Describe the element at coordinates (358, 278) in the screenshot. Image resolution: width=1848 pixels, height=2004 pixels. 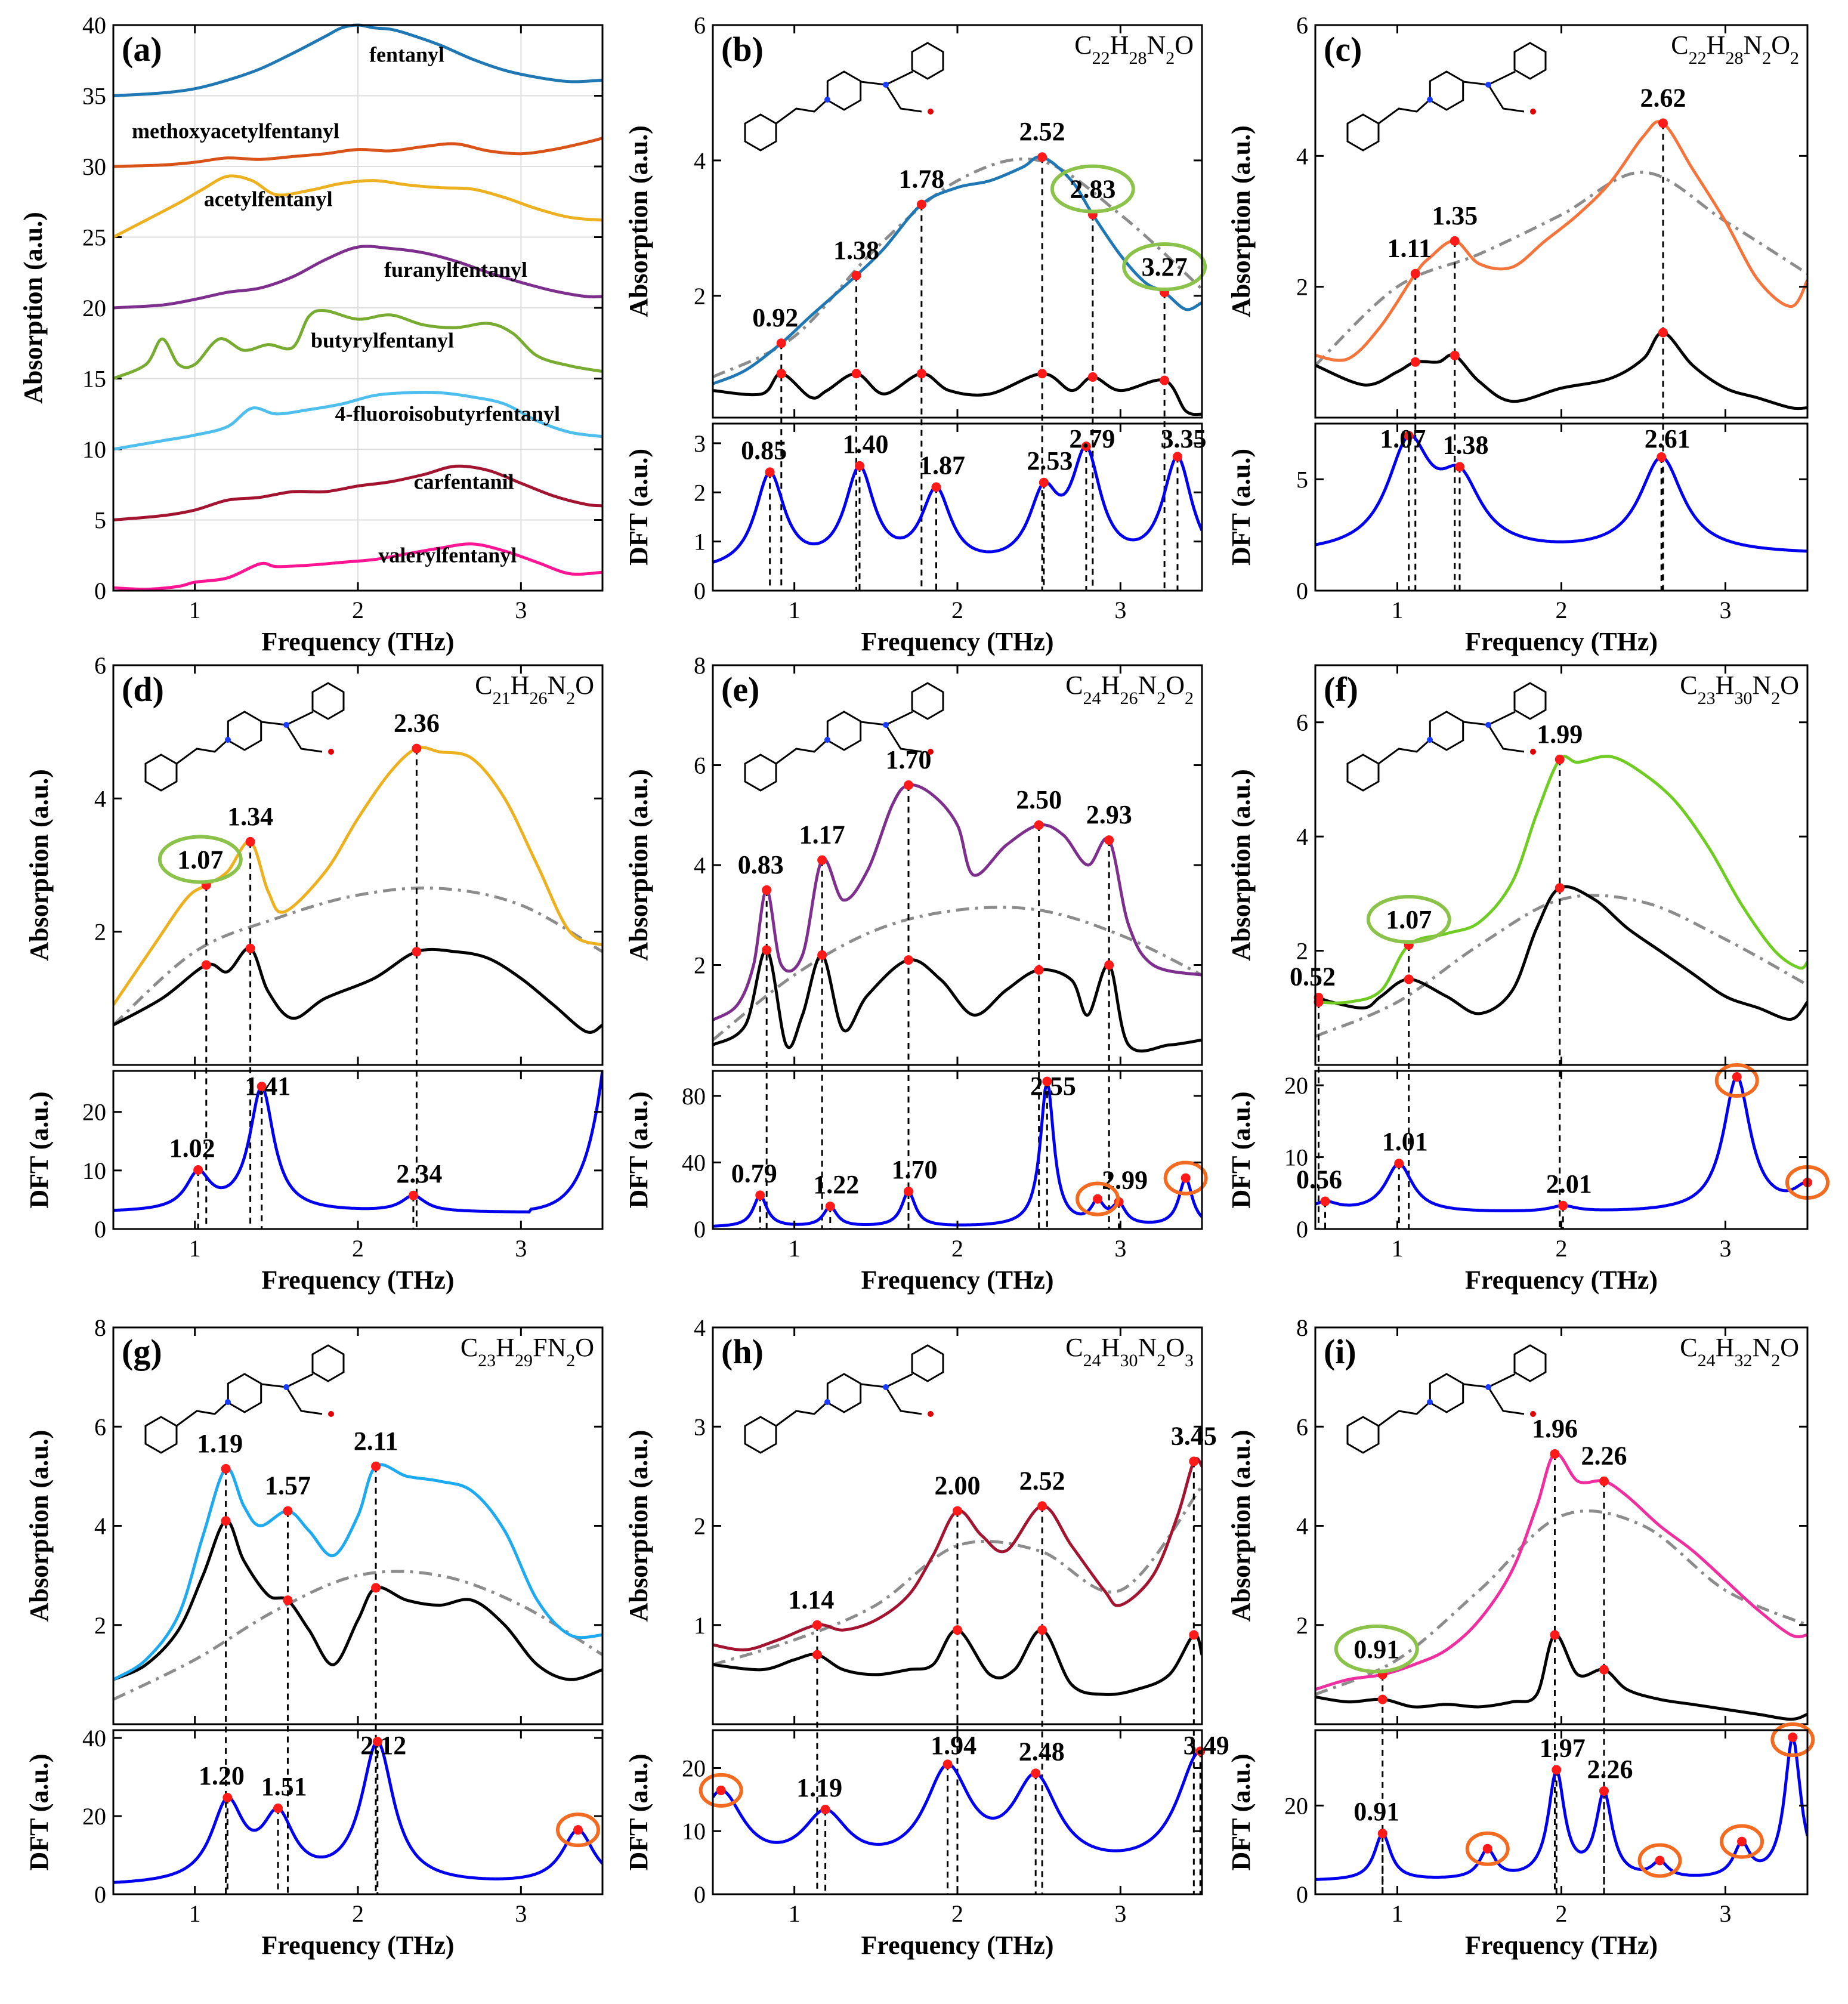
I see `series-line-furanylfentanyl` at that location.